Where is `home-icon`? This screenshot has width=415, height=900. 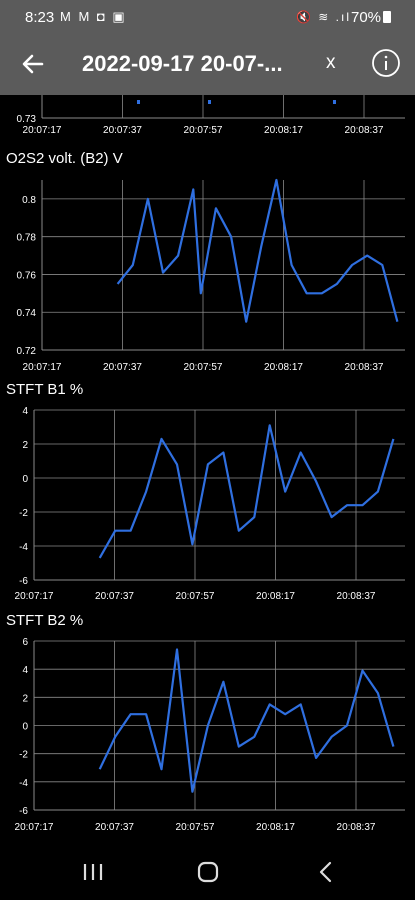
home-icon is located at coordinates (208, 872).